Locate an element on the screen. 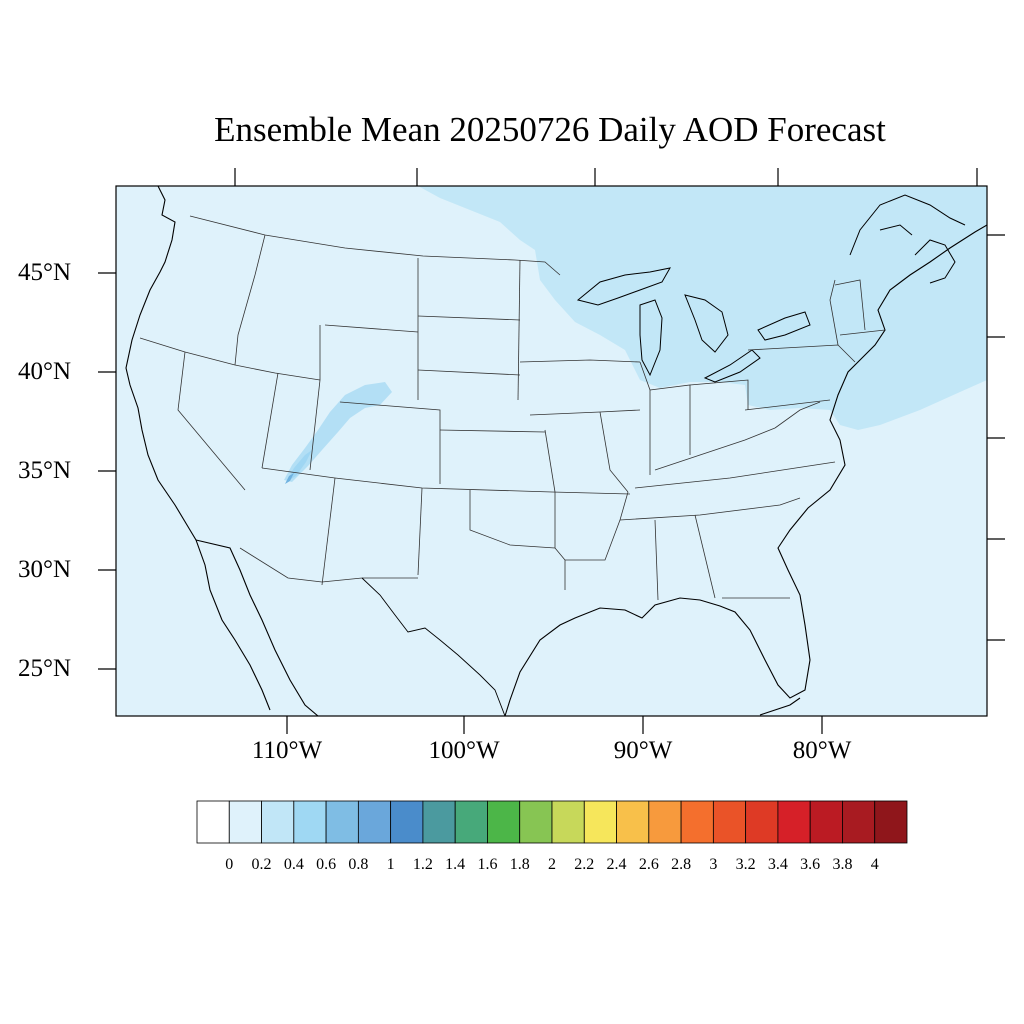 This screenshot has width=1024, height=1024. colorbar-tick-label: 0.2 is located at coordinates (261, 864).